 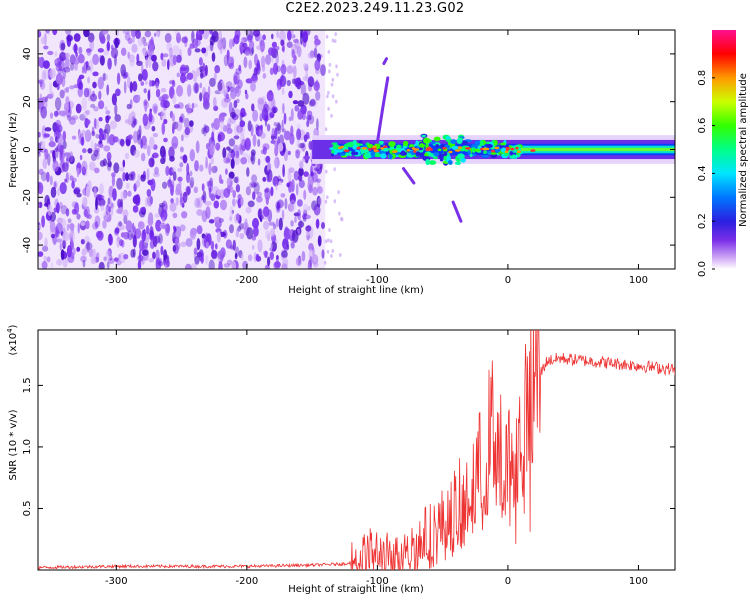 What do you see at coordinates (702, 269) in the screenshot?
I see `colorbar-tick-label: 0.0` at bounding box center [702, 269].